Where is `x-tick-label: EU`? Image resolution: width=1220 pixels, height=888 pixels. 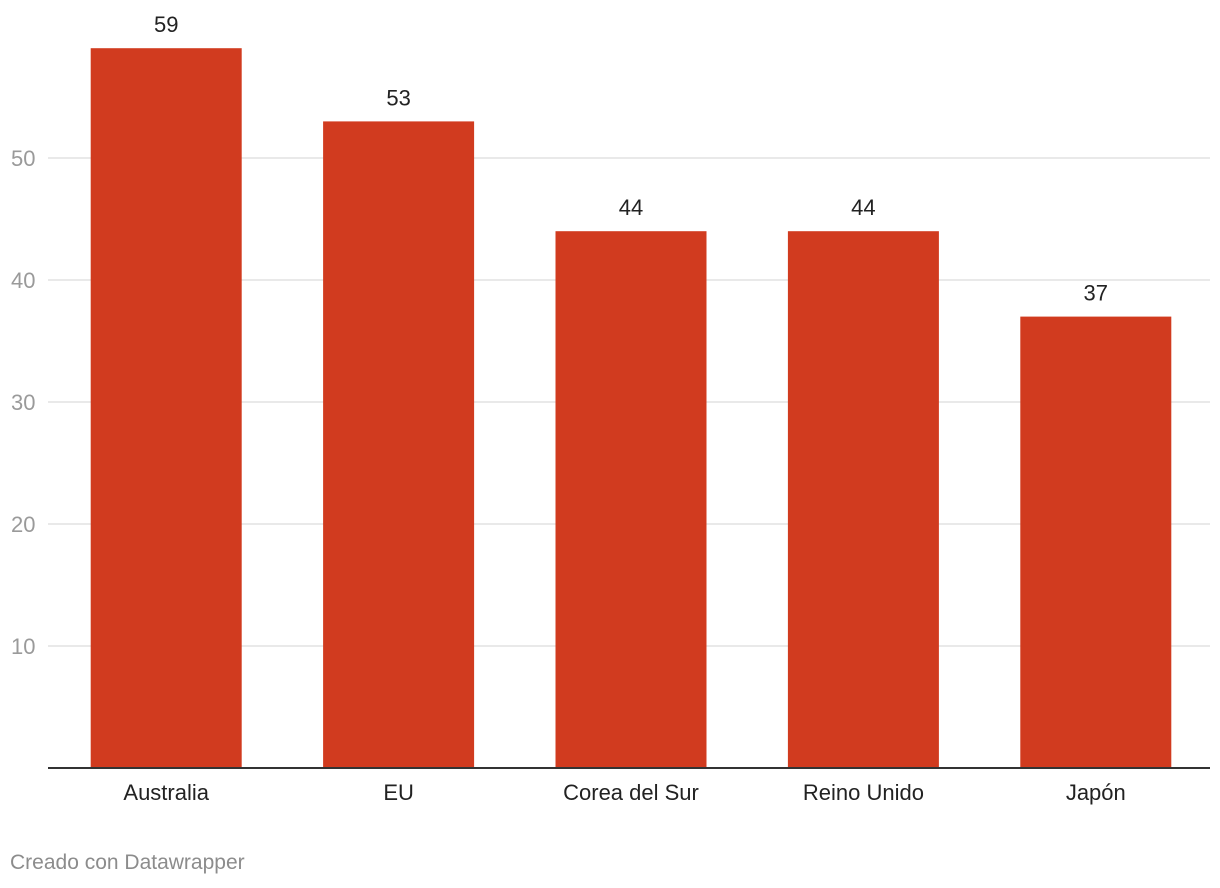
x-tick-label: EU is located at coordinates (398, 792).